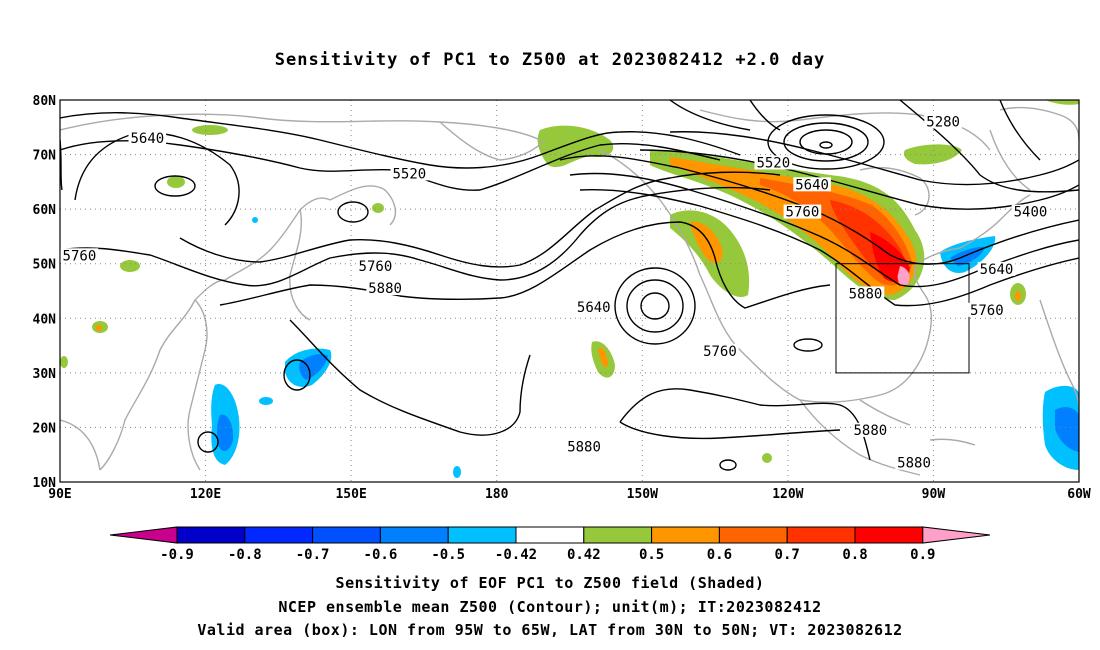 This screenshot has height=650, width=1100. I want to click on lon-tick-label: 150E, so click(350, 494).